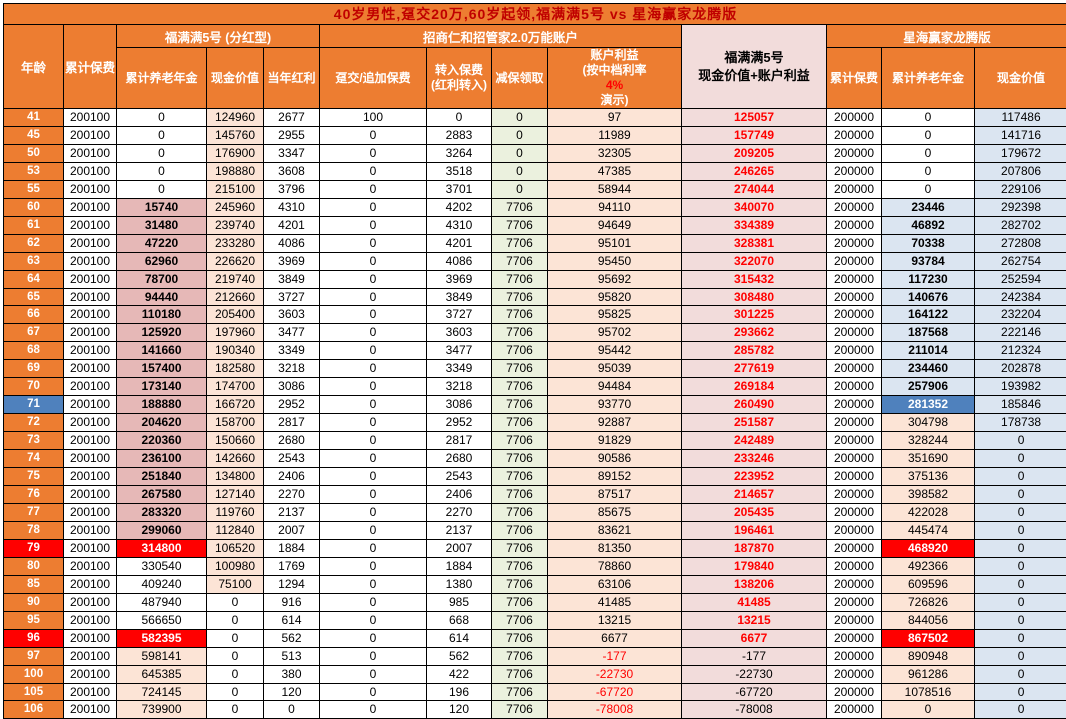 The height and width of the screenshot is (719, 1066). Describe the element at coordinates (292, 512) in the screenshot. I see `cell-fmm-dividend: 2137` at that location.